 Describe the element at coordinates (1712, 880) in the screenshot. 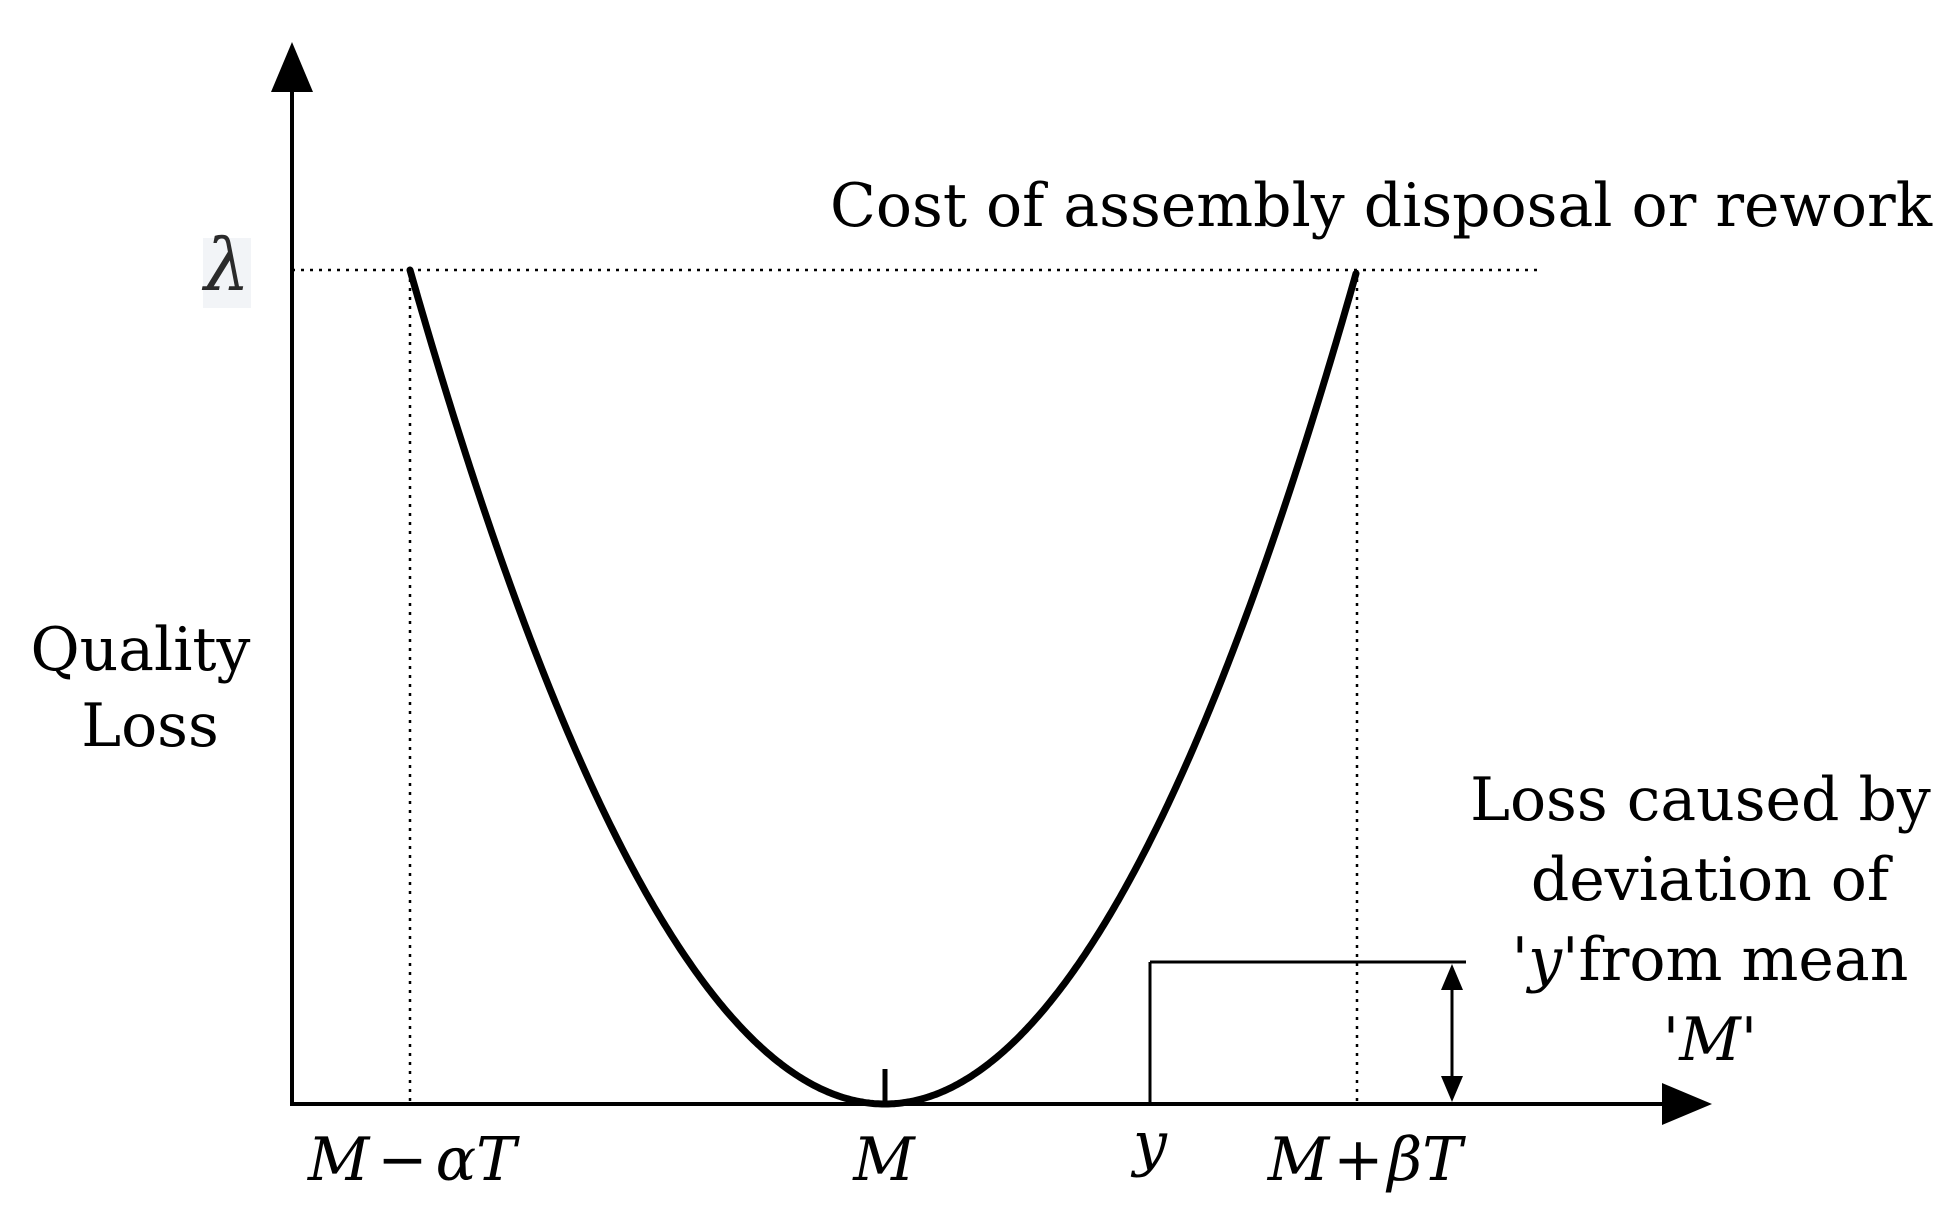

I see `annotation-line2: deviation of` at that location.